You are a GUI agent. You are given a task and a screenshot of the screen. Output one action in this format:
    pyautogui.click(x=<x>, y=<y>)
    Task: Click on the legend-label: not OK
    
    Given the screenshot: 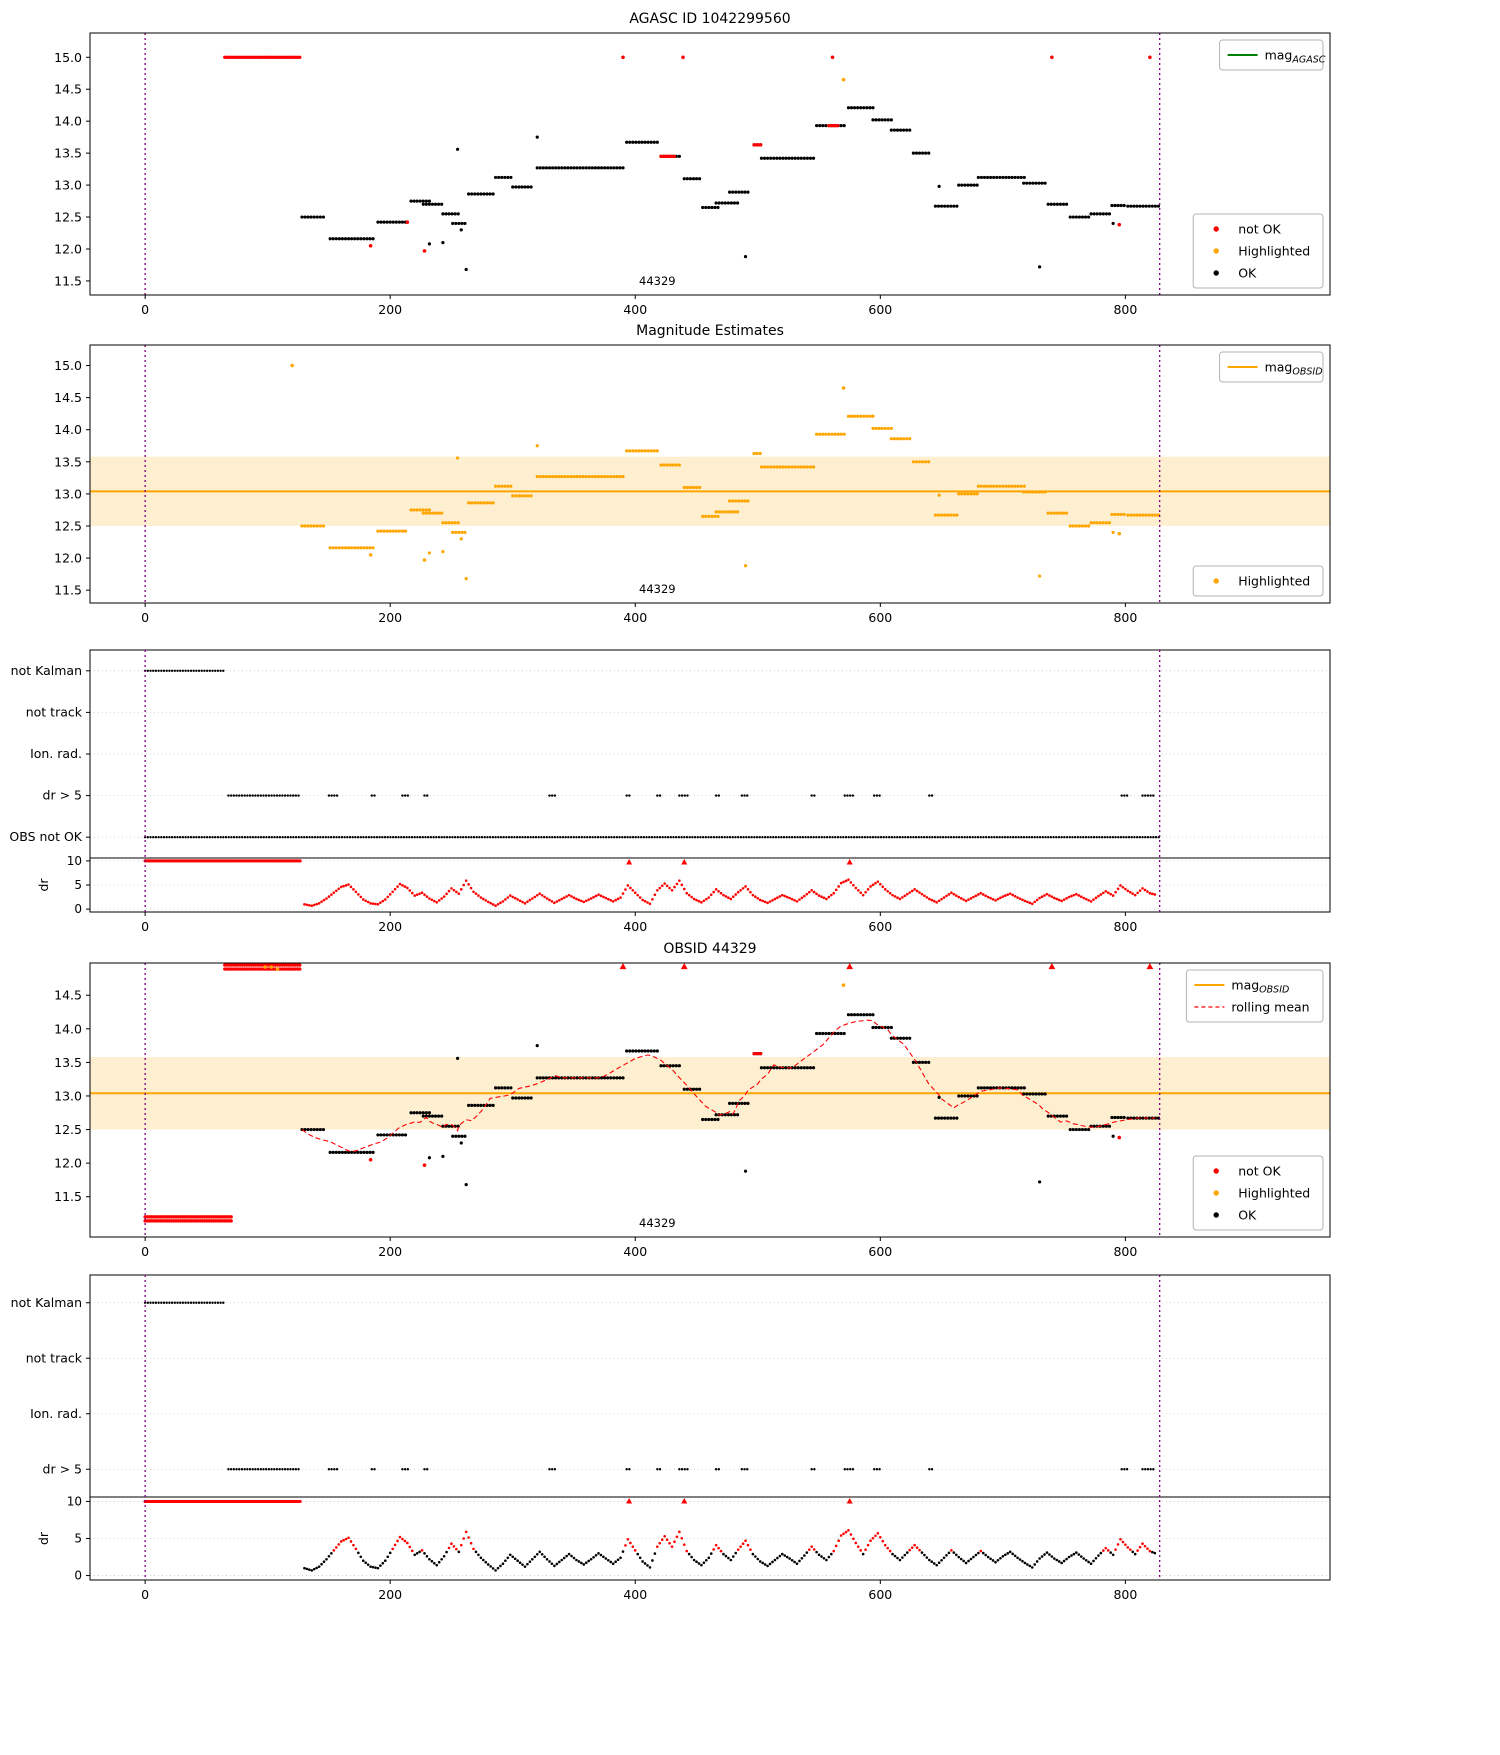 What is the action you would take?
    pyautogui.click(x=1259, y=229)
    